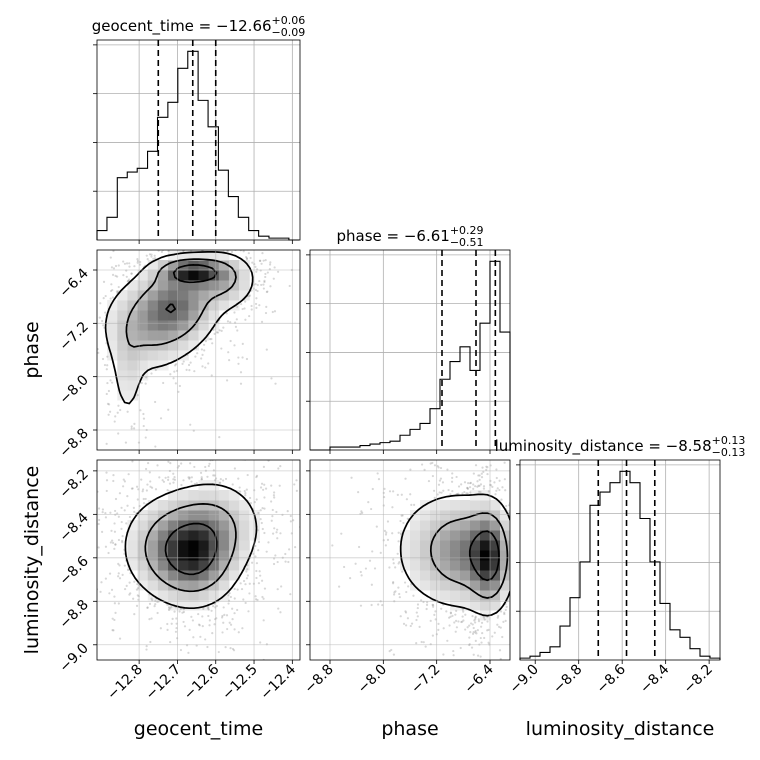  I want to click on geocent_time-title: geocent_time = −12.66+0.06, so click(199, 25).